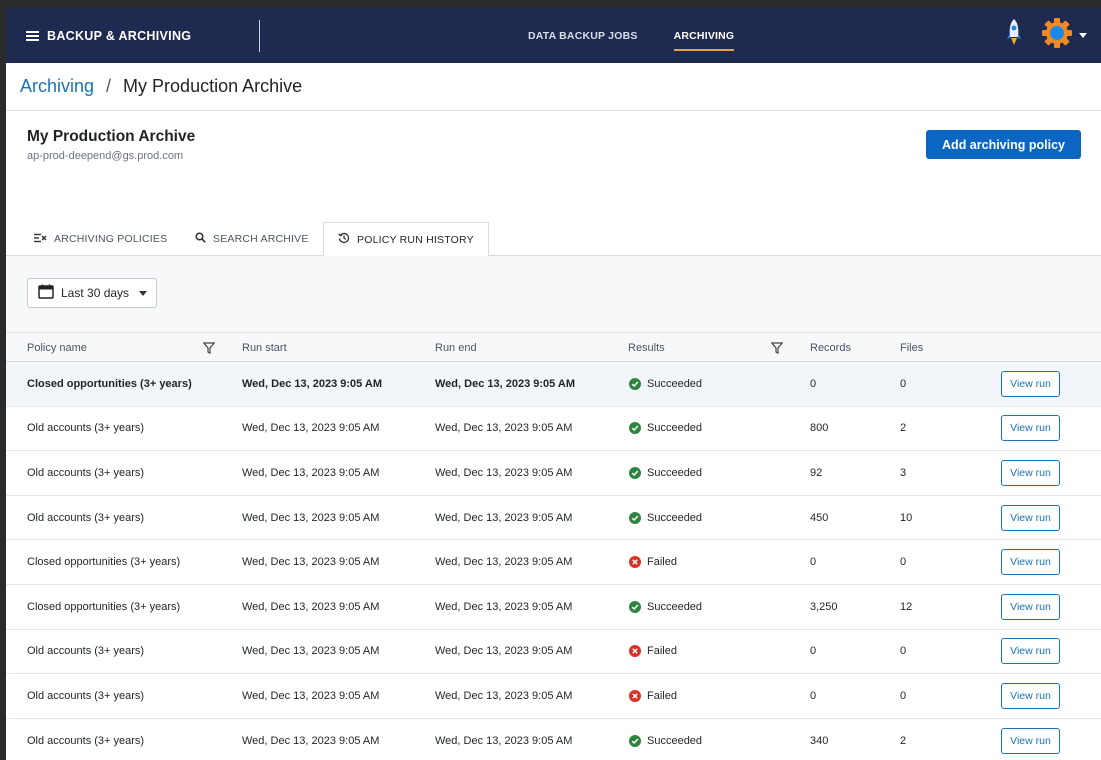 Image resolution: width=1101 pixels, height=760 pixels. What do you see at coordinates (646, 348) in the screenshot?
I see `col-results: Results` at bounding box center [646, 348].